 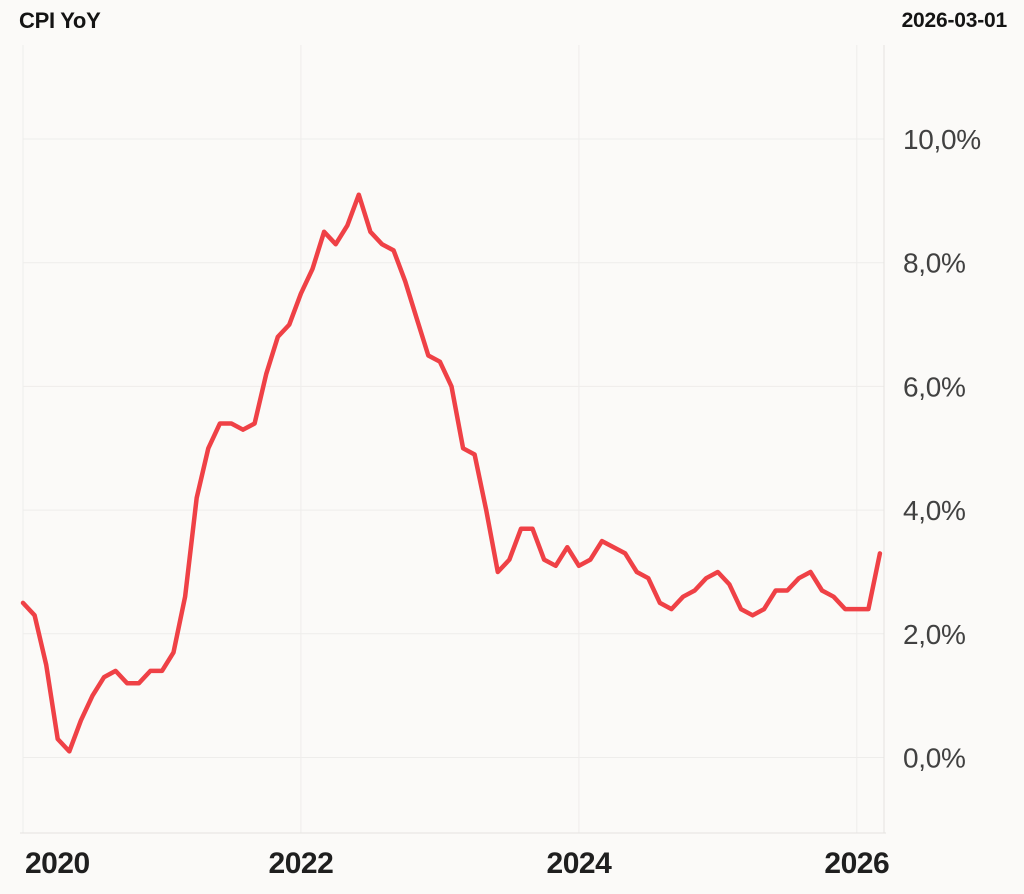 I want to click on chart-title: CPI YoY, so click(x=60, y=20).